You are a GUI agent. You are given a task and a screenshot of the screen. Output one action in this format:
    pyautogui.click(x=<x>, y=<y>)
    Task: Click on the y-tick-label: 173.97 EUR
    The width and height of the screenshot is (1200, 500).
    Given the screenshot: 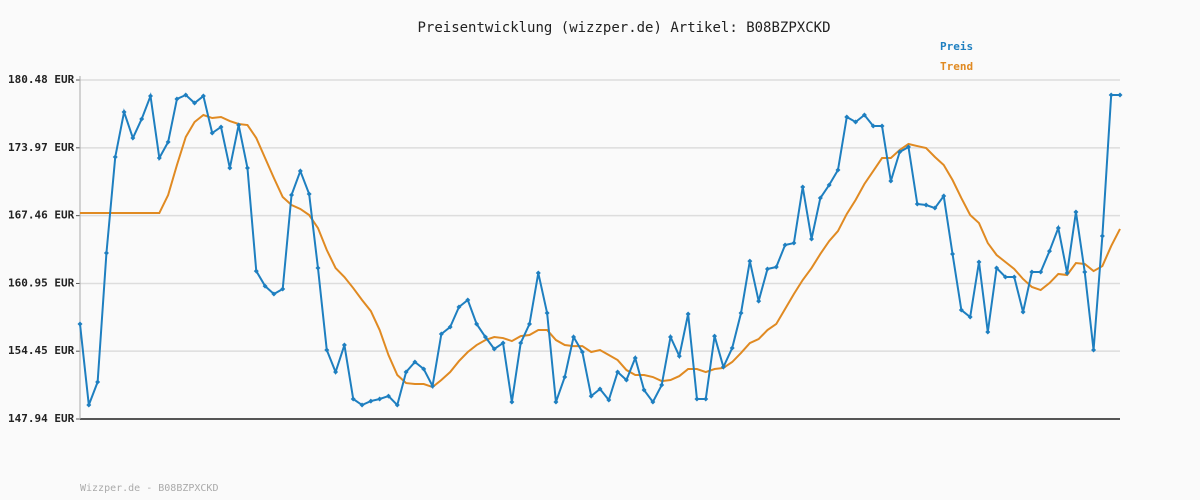 What is the action you would take?
    pyautogui.click(x=41, y=147)
    